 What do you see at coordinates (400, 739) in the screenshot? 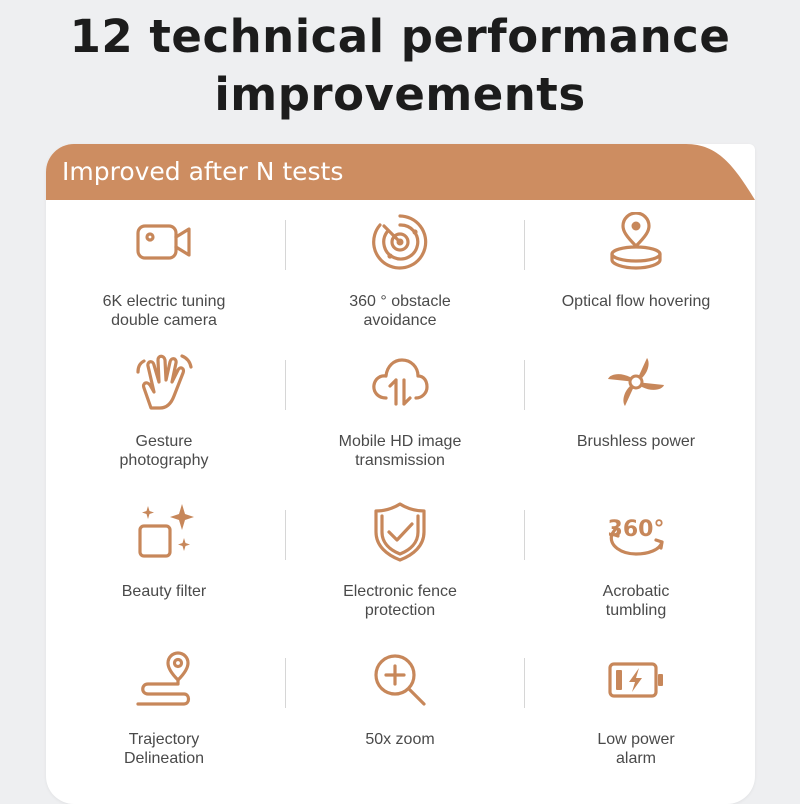
I see `feature-label-line1: 50x zoom` at bounding box center [400, 739].